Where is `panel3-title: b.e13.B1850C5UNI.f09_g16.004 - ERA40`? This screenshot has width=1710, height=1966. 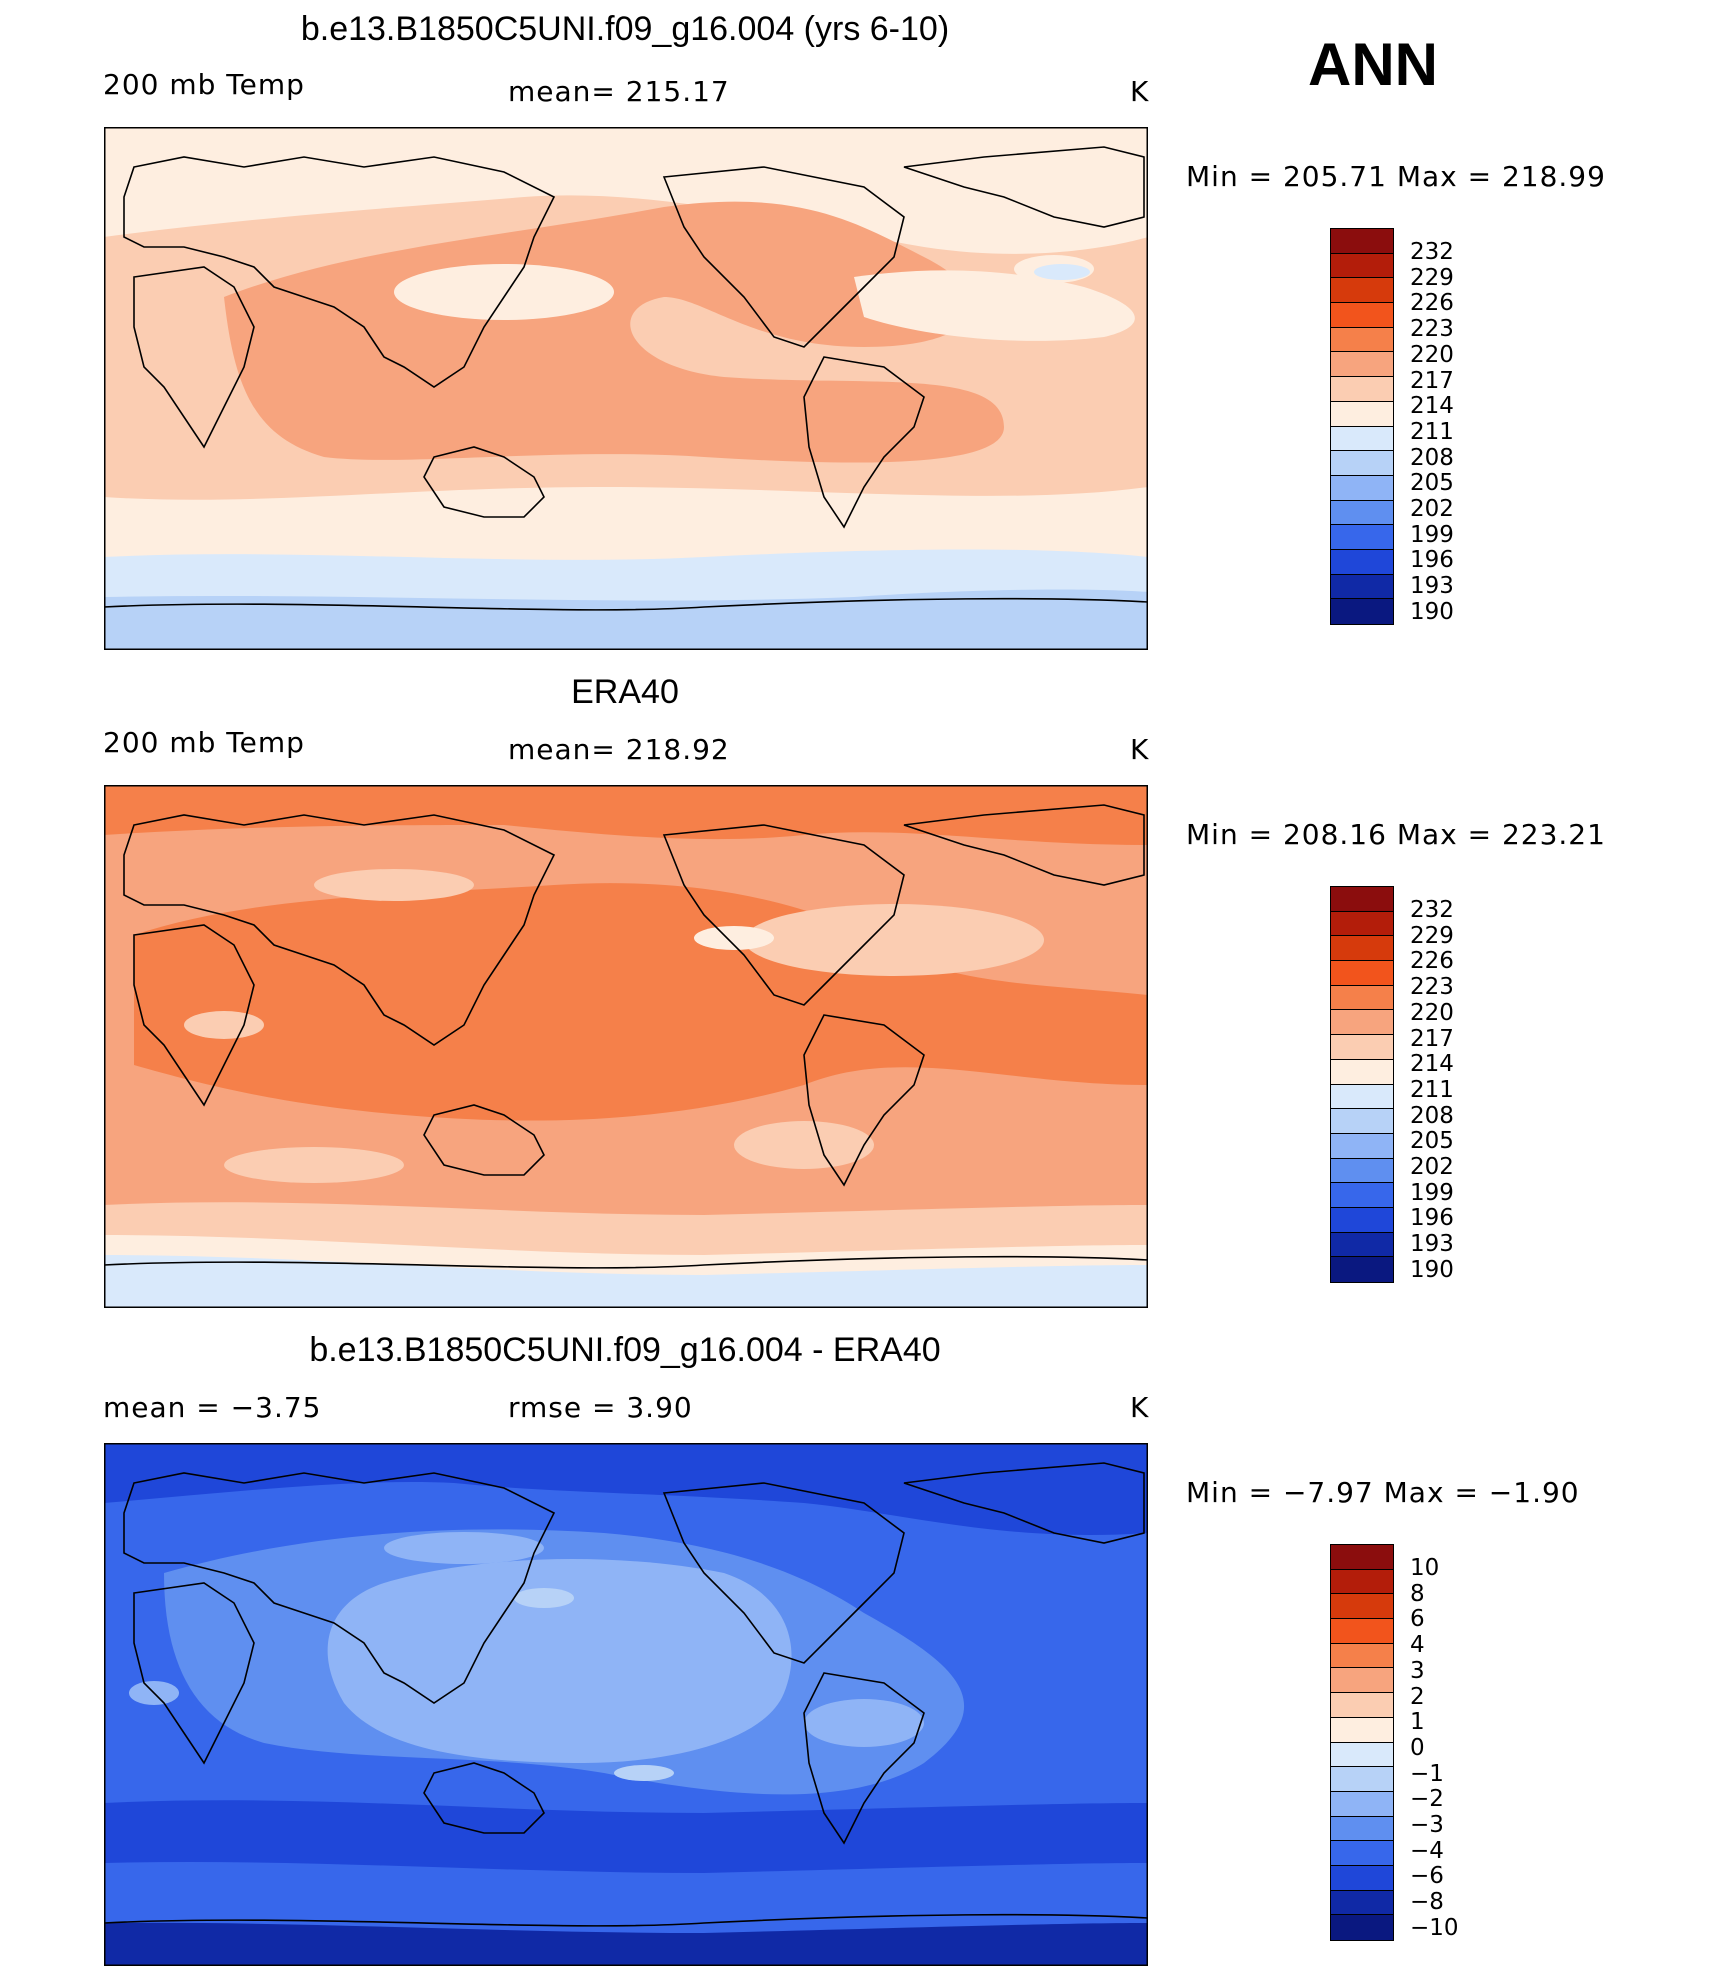
panel3-title: b.e13.B1850C5UNI.f09_g16.004 - ERA40 is located at coordinates (625, 1350).